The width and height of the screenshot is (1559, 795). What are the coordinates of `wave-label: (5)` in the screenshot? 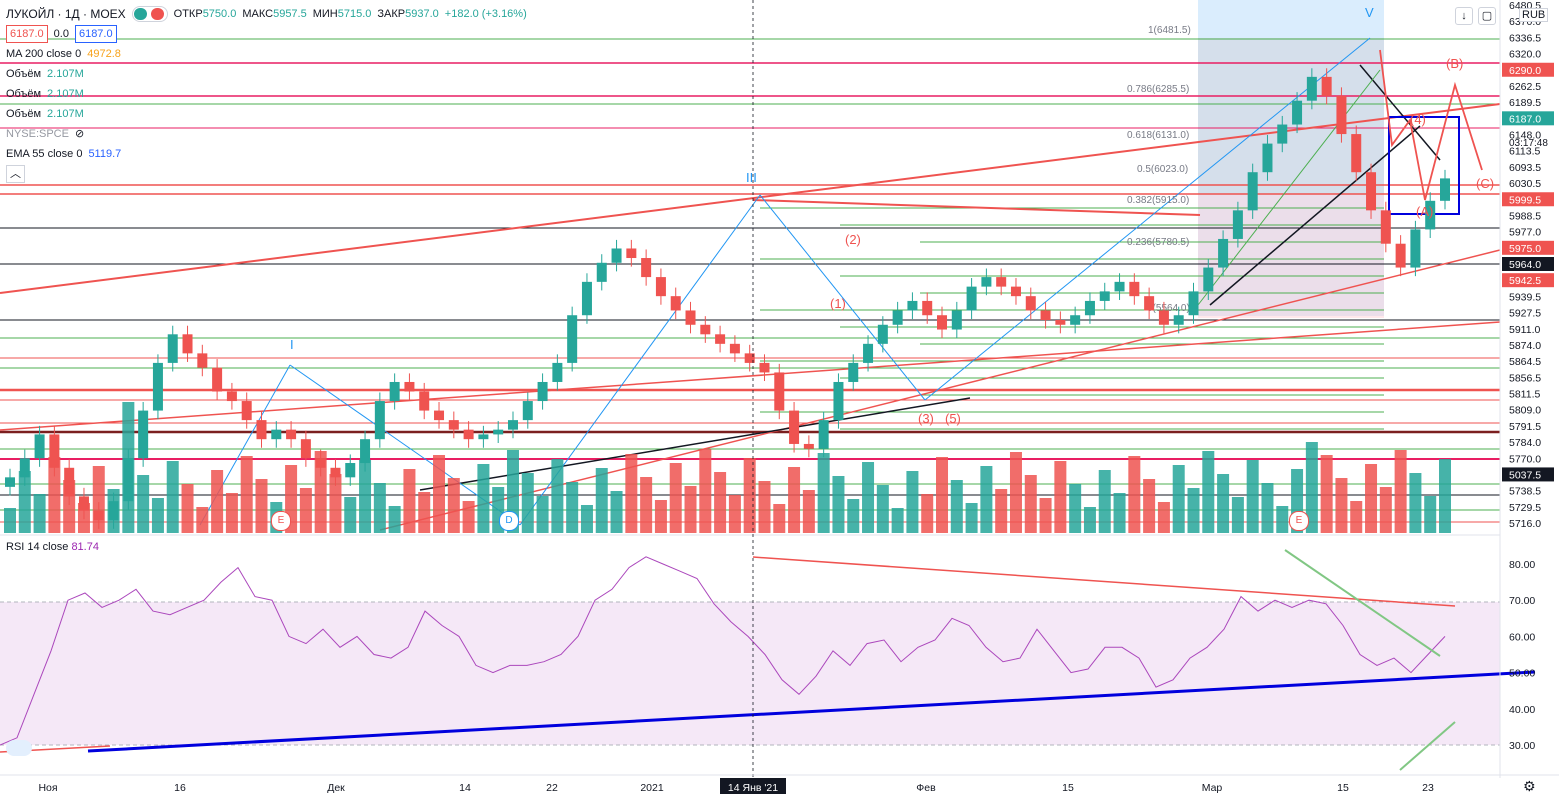 It's located at (953, 418).